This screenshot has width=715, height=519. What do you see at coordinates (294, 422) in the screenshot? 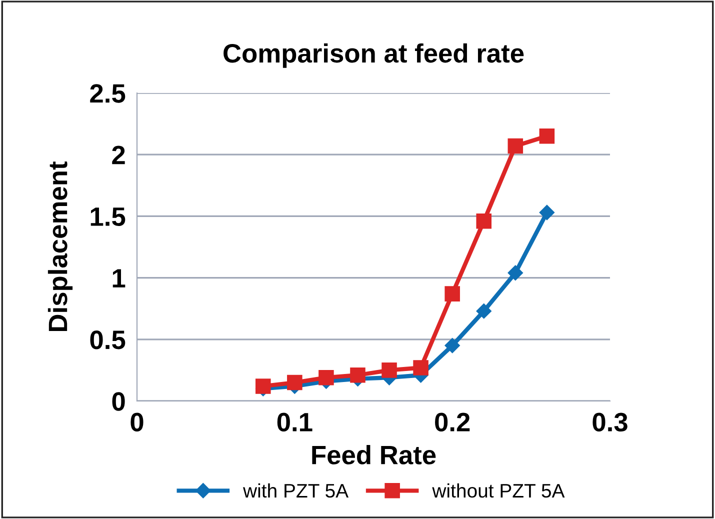
I see `x-tick-label: 0.1` at bounding box center [294, 422].